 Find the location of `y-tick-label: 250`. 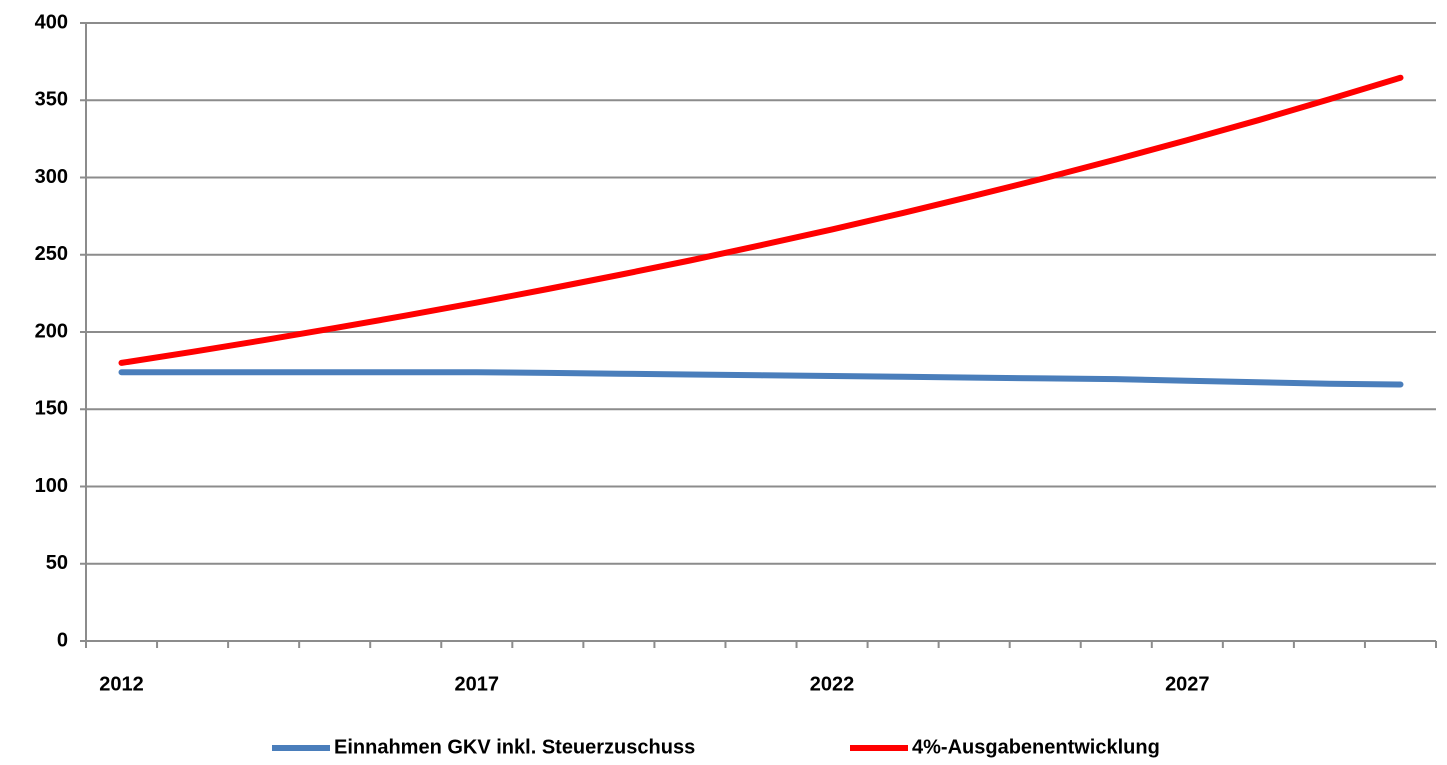

y-tick-label: 250 is located at coordinates (51, 254).